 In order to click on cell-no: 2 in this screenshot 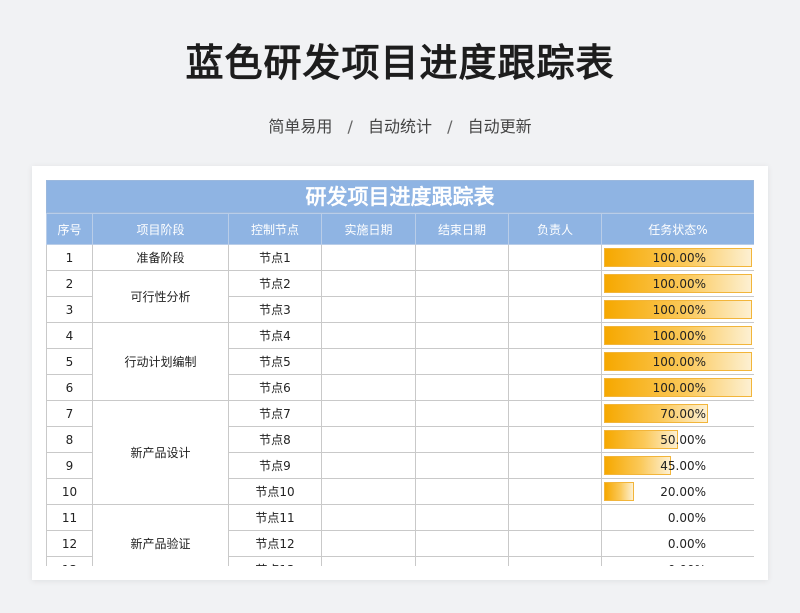, I will do `click(69, 283)`.